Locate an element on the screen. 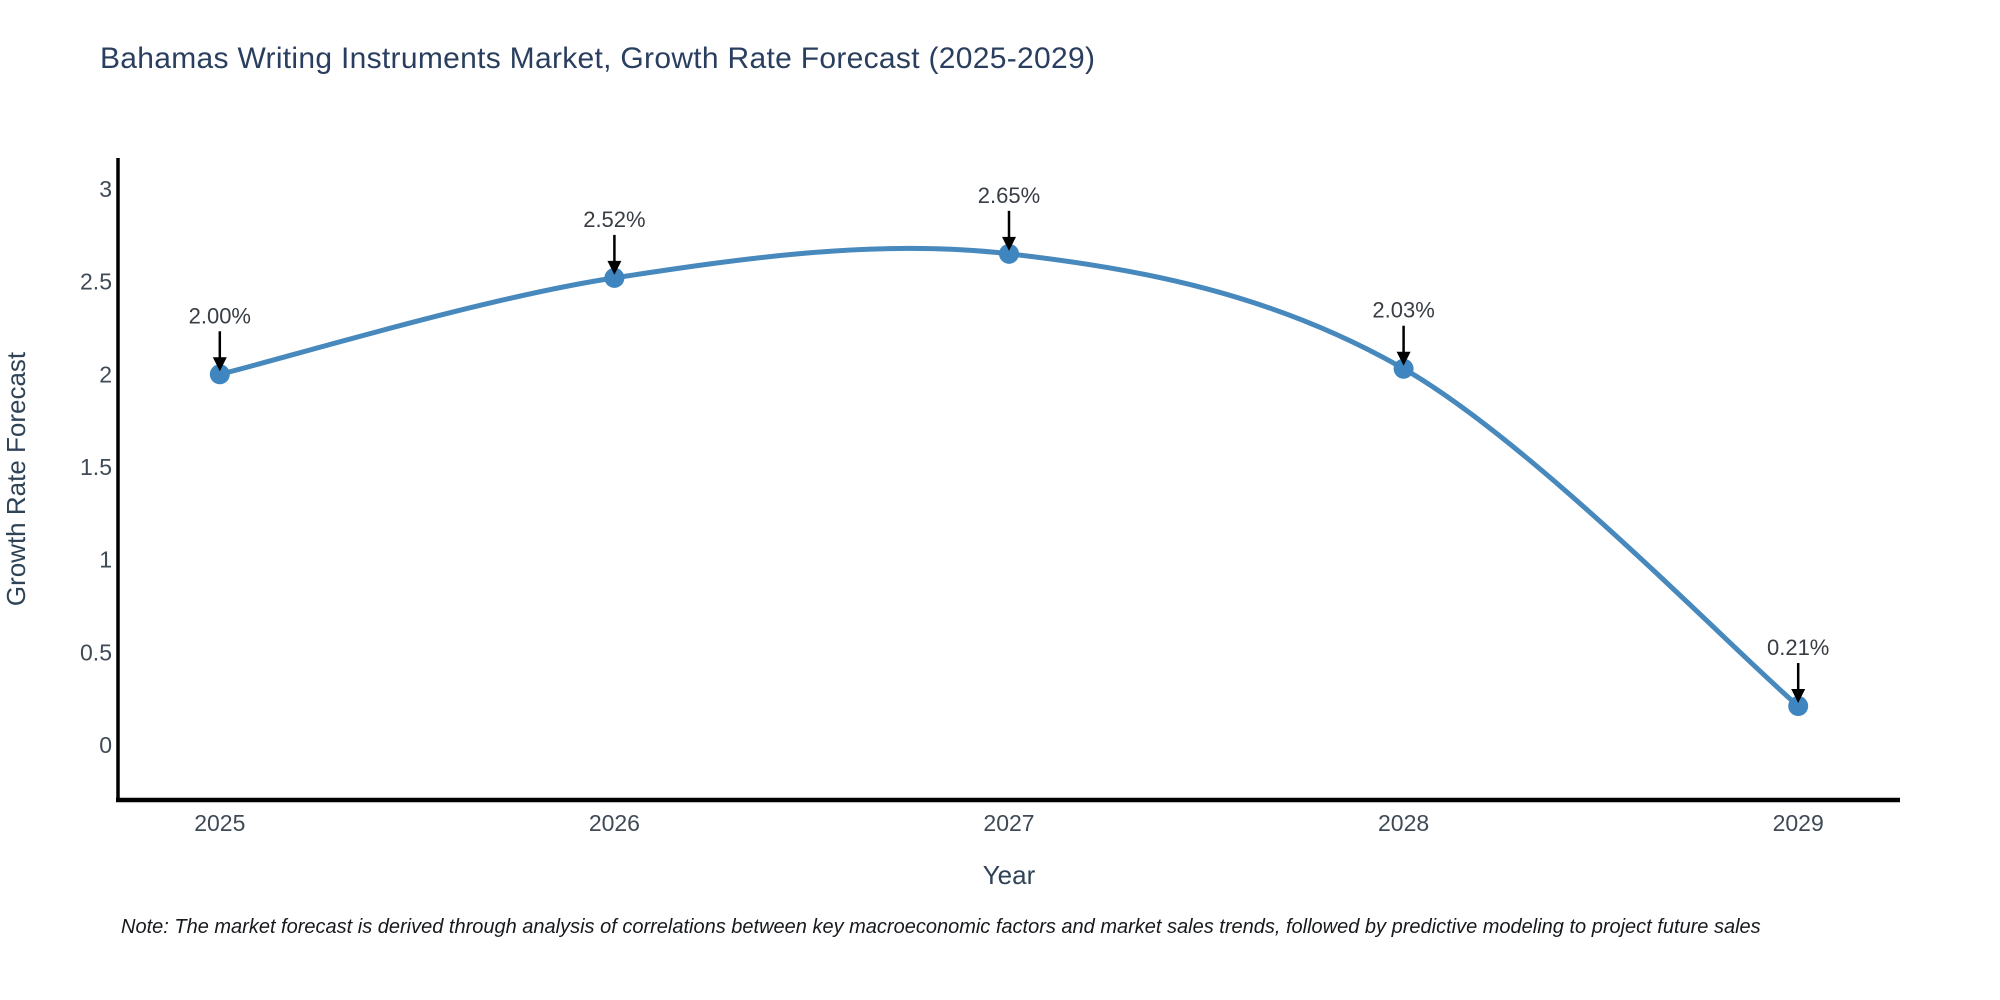 This screenshot has height=1000, width=2000. annotation-arrowhead-2027 is located at coordinates (1009, 243).